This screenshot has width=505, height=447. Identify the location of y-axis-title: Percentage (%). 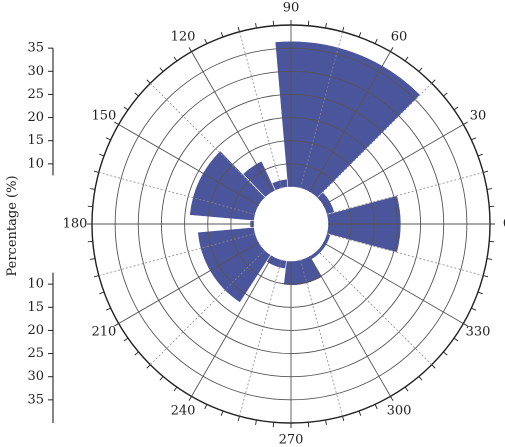
(12, 225).